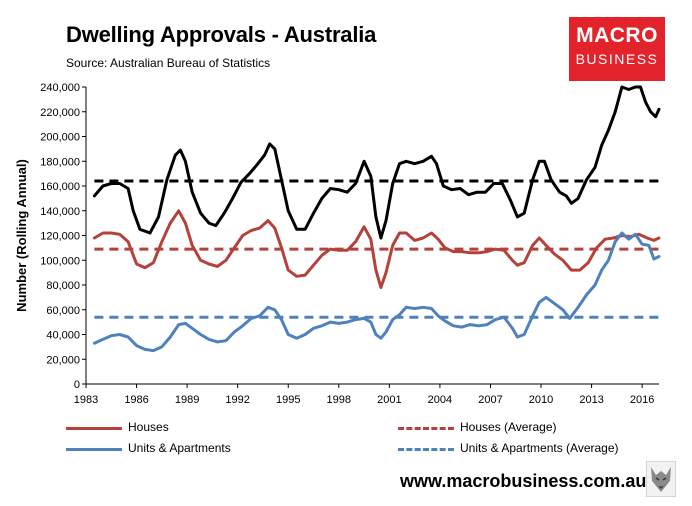  Describe the element at coordinates (63, 360) in the screenshot. I see `y-tick-label: 20,000` at that location.